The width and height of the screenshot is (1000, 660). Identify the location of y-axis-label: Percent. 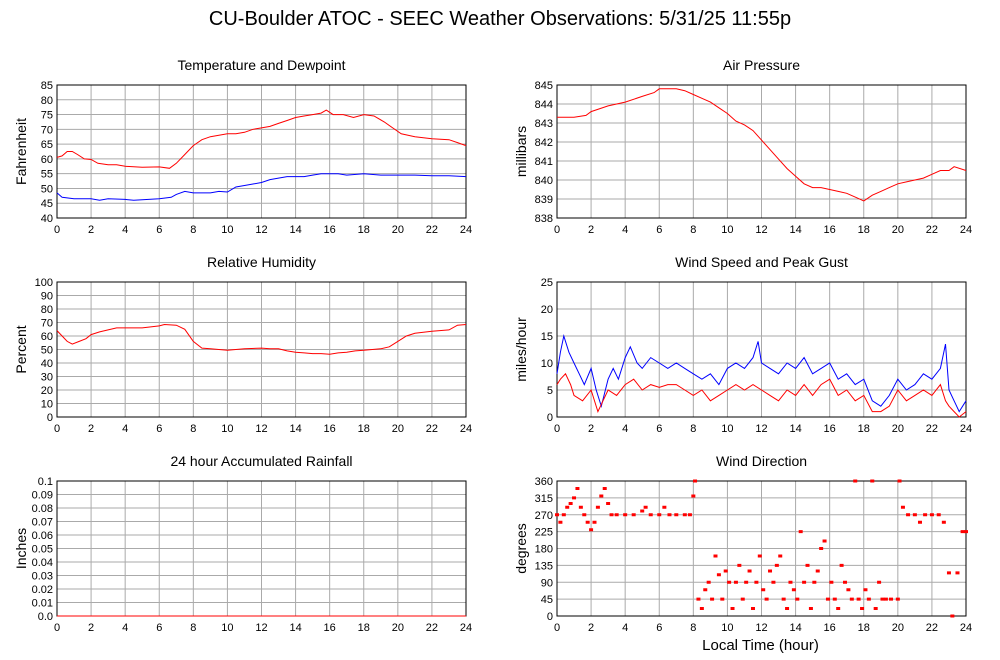
(21, 349).